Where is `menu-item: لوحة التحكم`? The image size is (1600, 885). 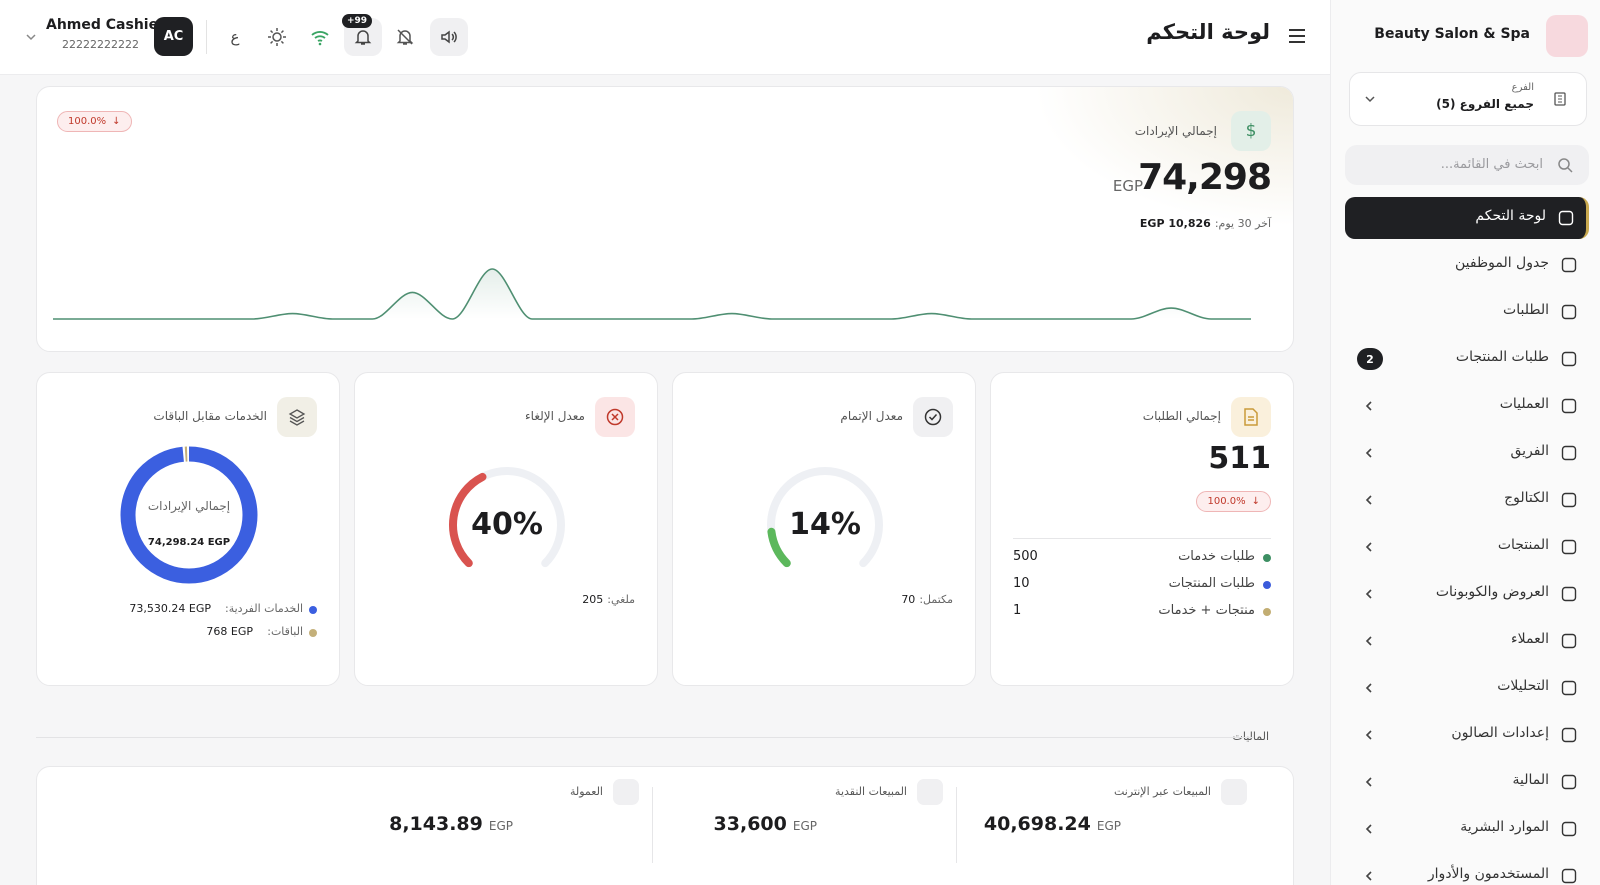 menu-item: لوحة التحكم is located at coordinates (1467, 218).